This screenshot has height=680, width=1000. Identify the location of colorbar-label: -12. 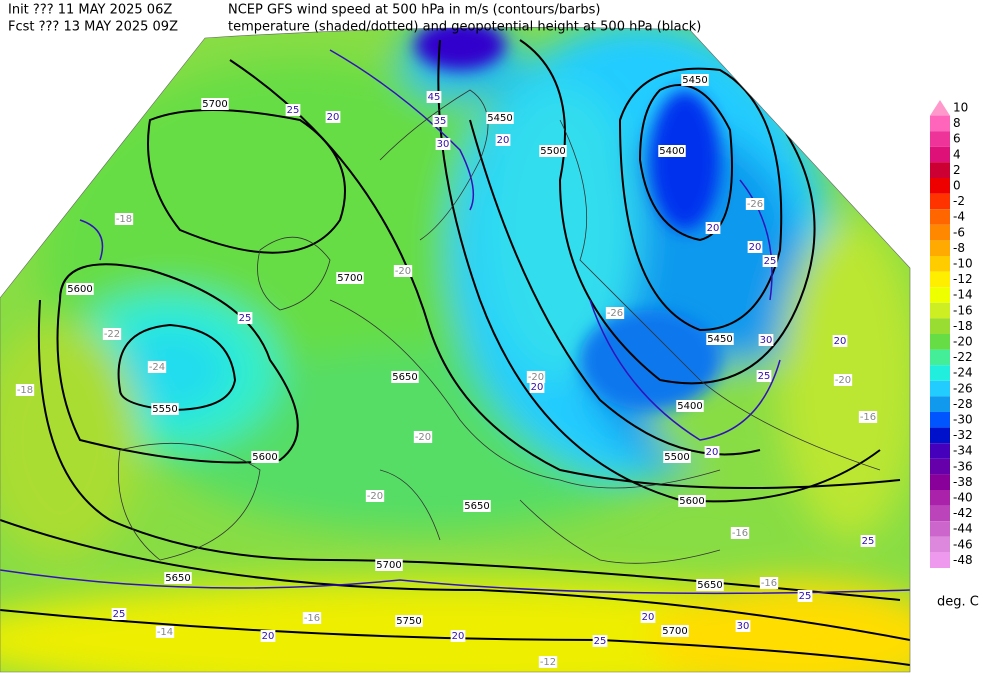
(963, 279).